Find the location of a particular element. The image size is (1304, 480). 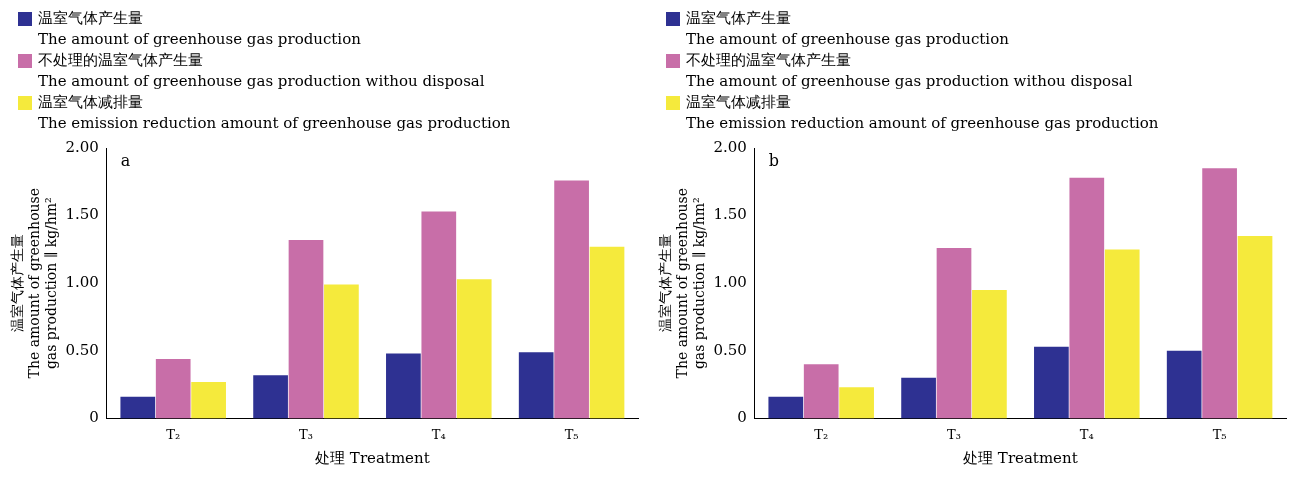

annotation: a is located at coordinates (125, 161).